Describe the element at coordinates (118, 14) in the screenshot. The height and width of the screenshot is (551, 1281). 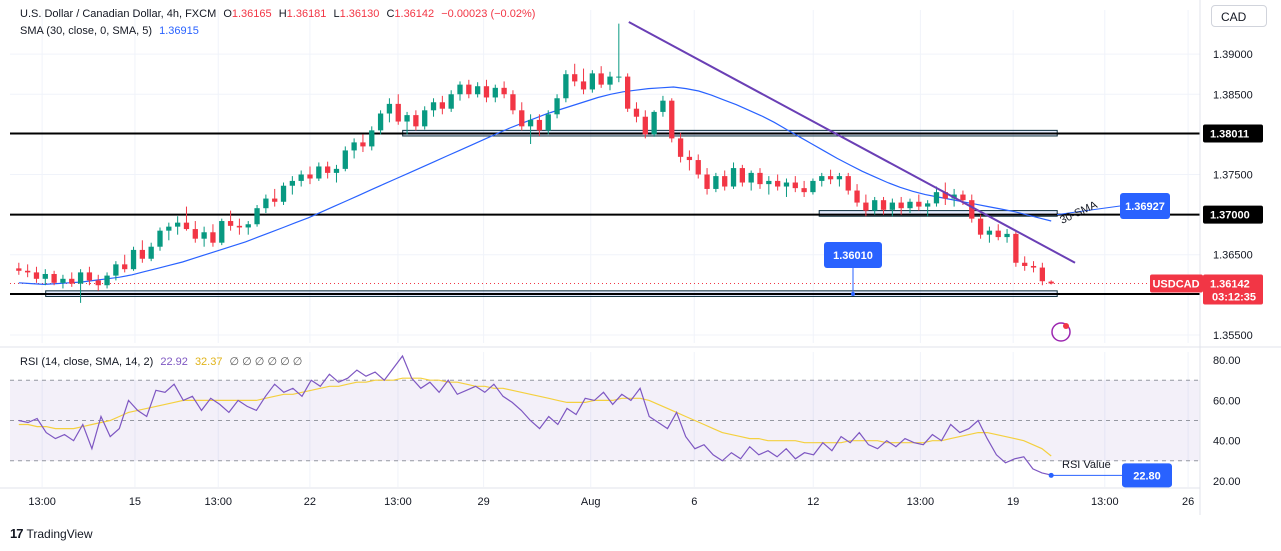
I see `symbol-title: U.S. Dollar / Canadian Dollar, 4h, FXCM` at that location.